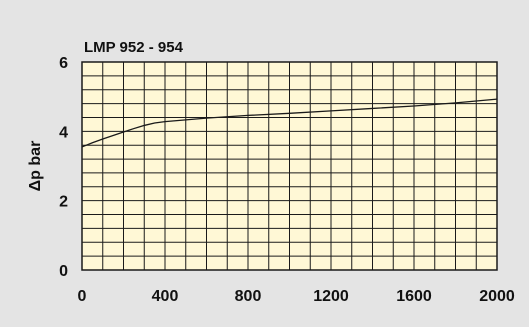  What do you see at coordinates (63, 271) in the screenshot?
I see `y-tick-label: 0` at bounding box center [63, 271].